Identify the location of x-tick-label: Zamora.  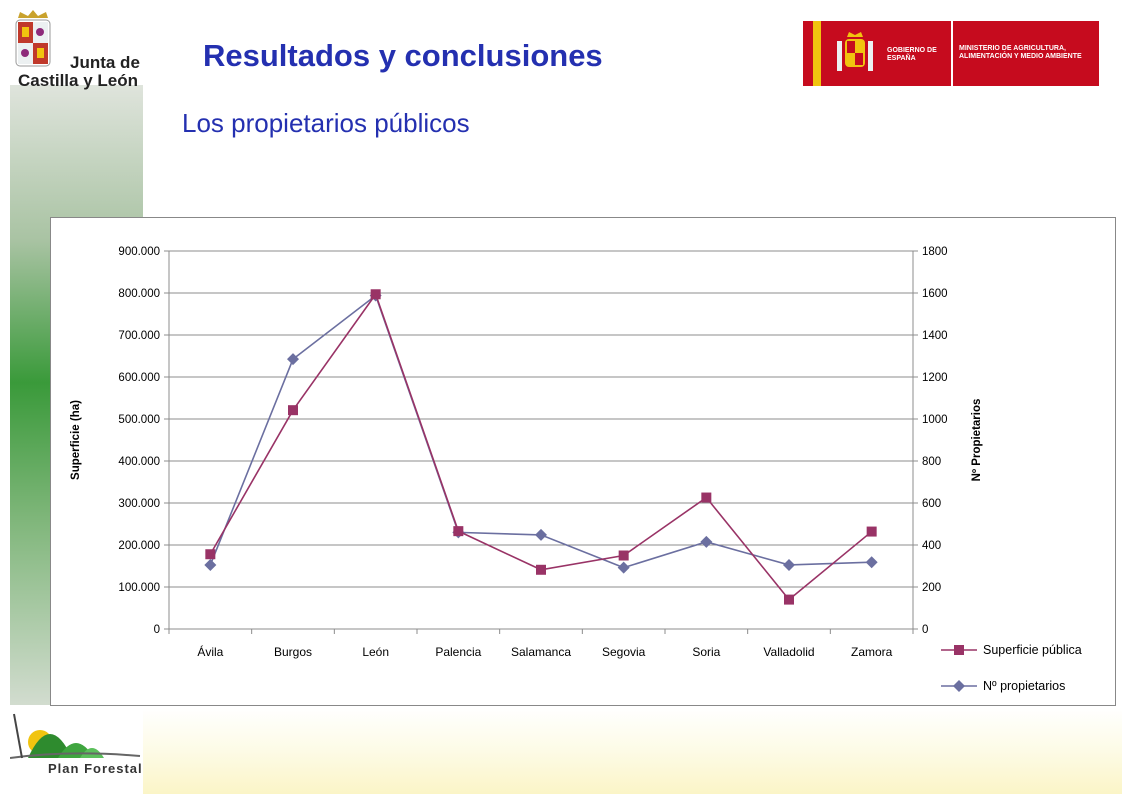
(872, 652).